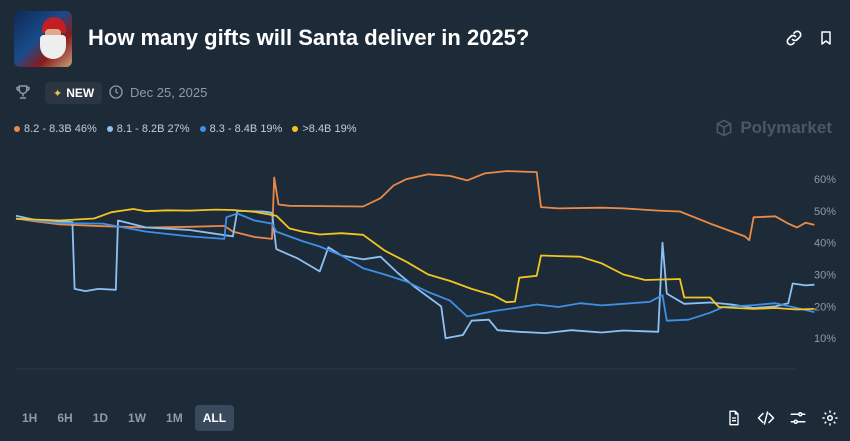  I want to click on range-button-6h: 6H, so click(65, 418).